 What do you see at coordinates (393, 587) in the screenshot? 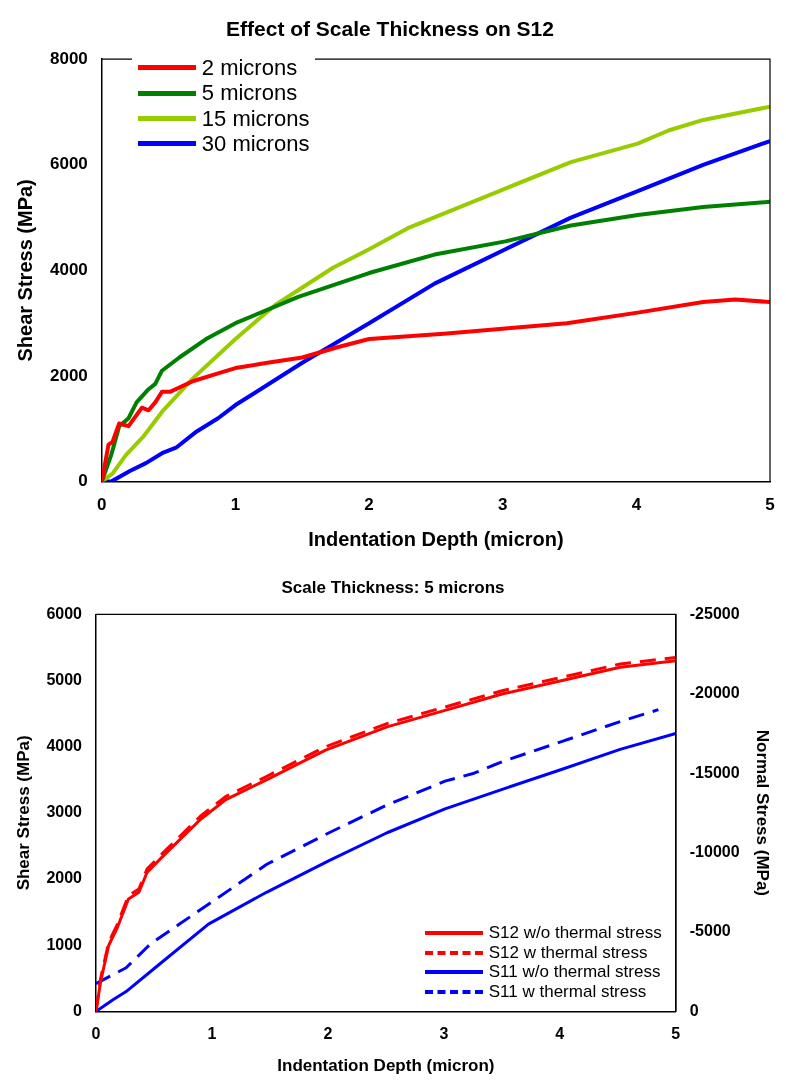
I see `chart-title: Scale Thickness: 5 microns` at bounding box center [393, 587].